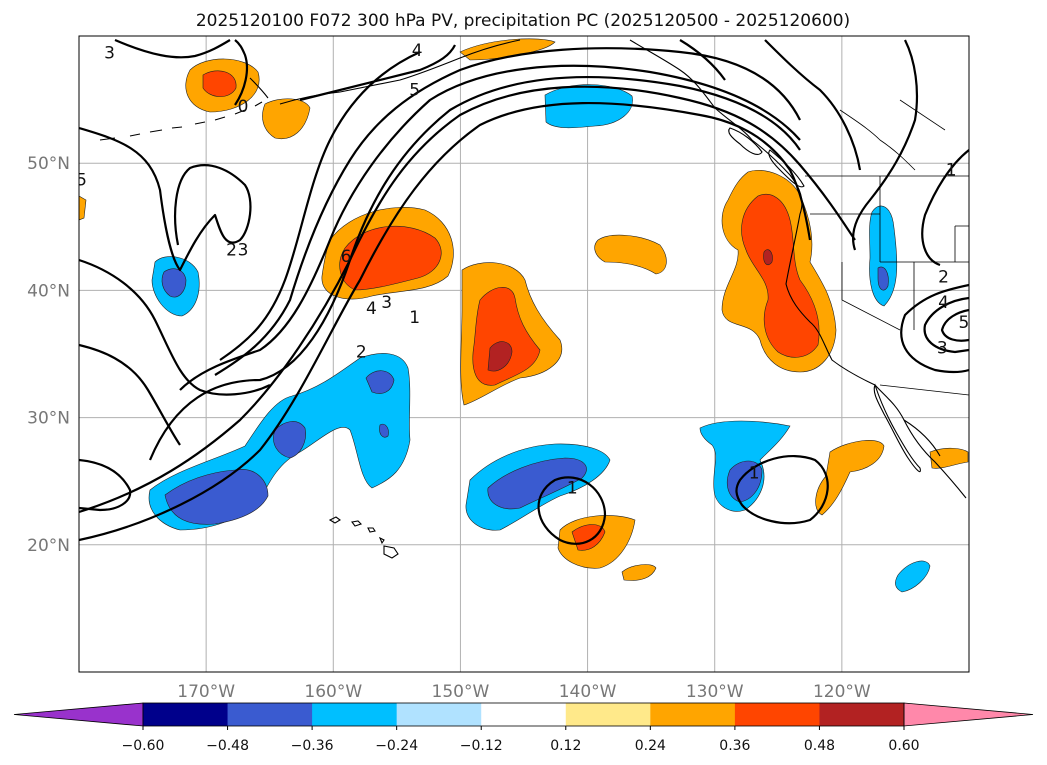  I want to click on longitude-tick-label: 160°W, so click(333, 692).